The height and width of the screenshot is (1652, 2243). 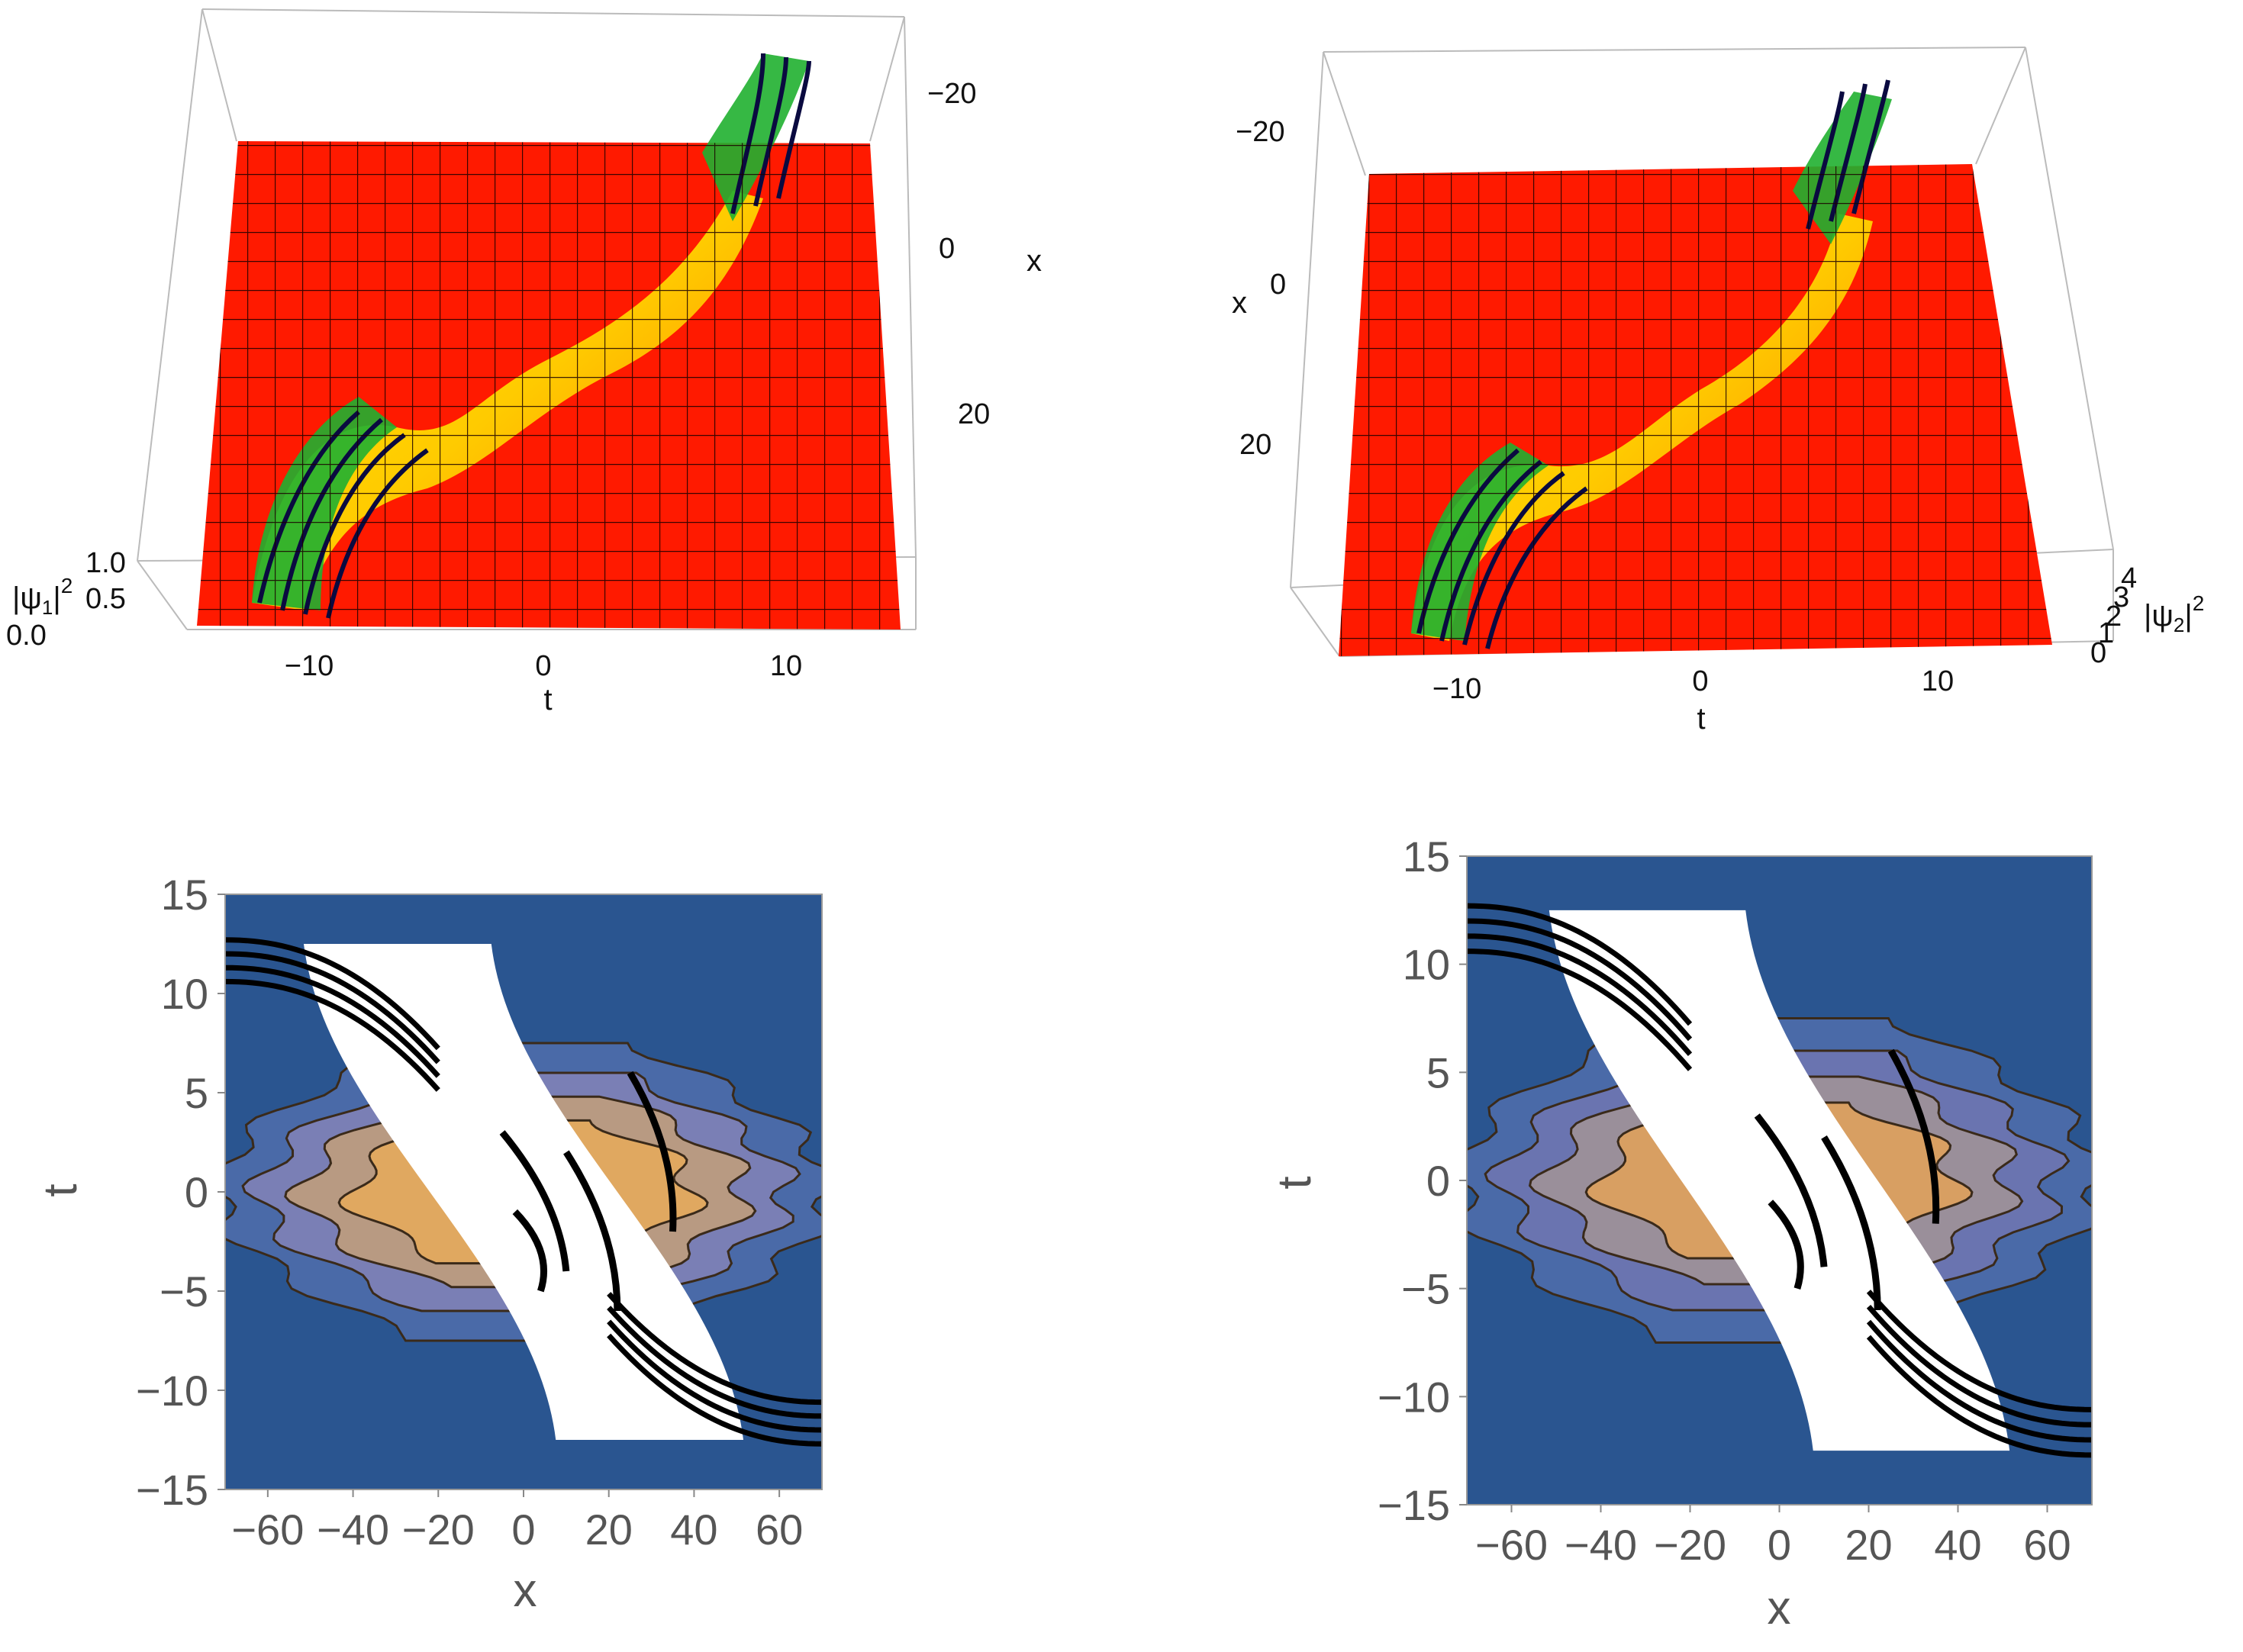 What do you see at coordinates (105, 599) in the screenshot?
I see `z-tick-label: 0.5` at bounding box center [105, 599].